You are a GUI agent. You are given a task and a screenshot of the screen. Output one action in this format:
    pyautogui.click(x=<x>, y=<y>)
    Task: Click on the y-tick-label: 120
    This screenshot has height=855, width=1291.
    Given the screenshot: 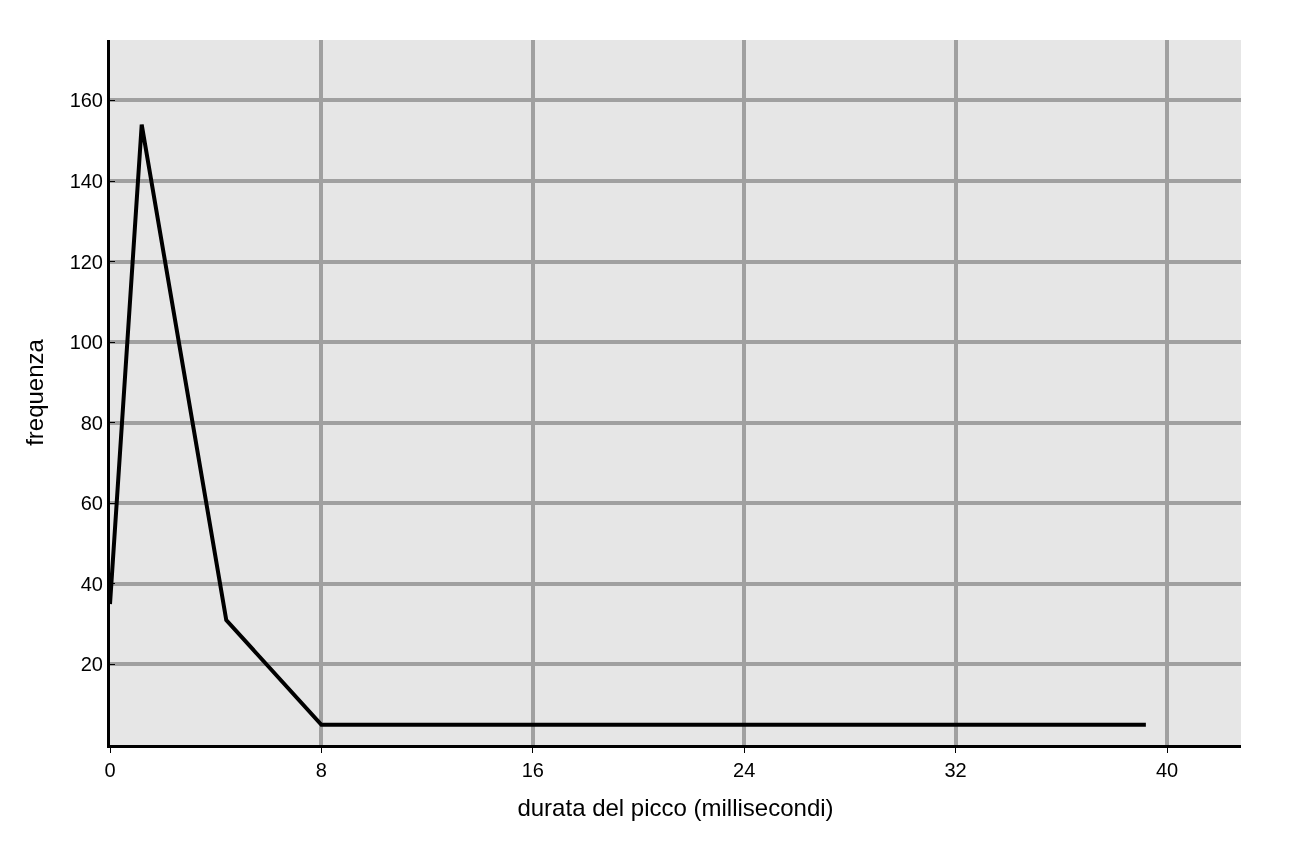 What is the action you would take?
    pyautogui.click(x=86, y=261)
    